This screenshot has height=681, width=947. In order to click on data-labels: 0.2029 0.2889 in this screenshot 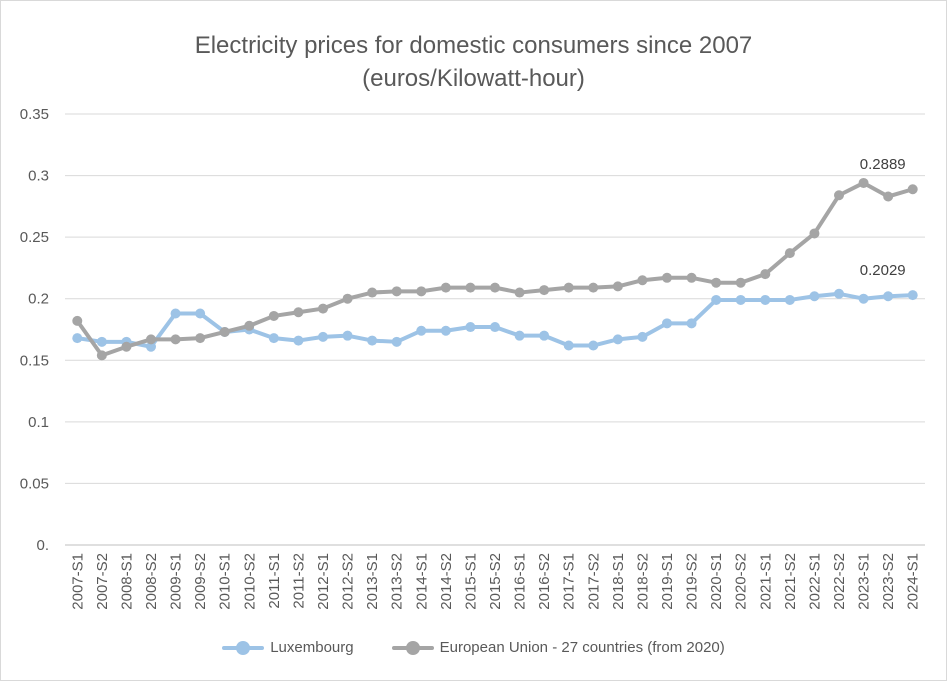, I will do `click(883, 217)`.